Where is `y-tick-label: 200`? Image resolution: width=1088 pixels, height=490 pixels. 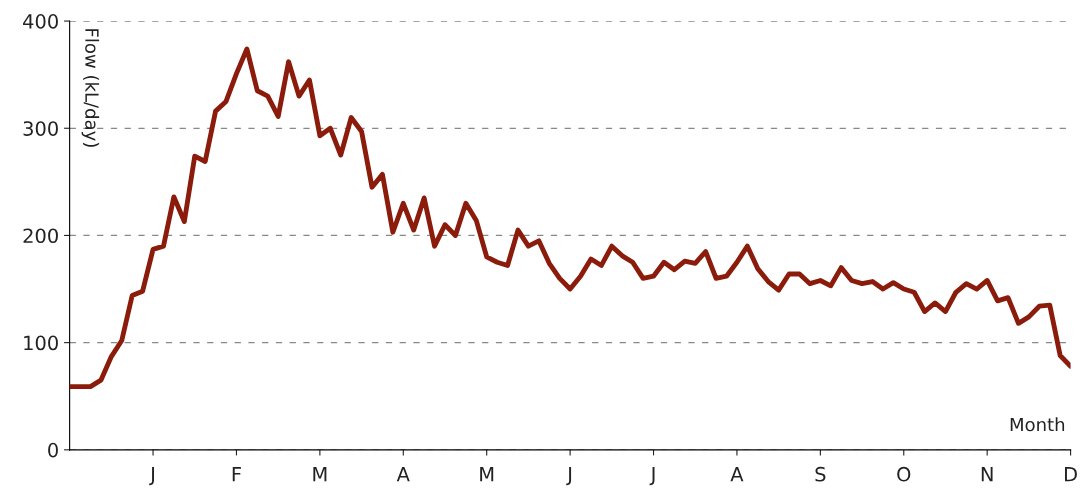
y-tick-label: 200 is located at coordinates (40, 236).